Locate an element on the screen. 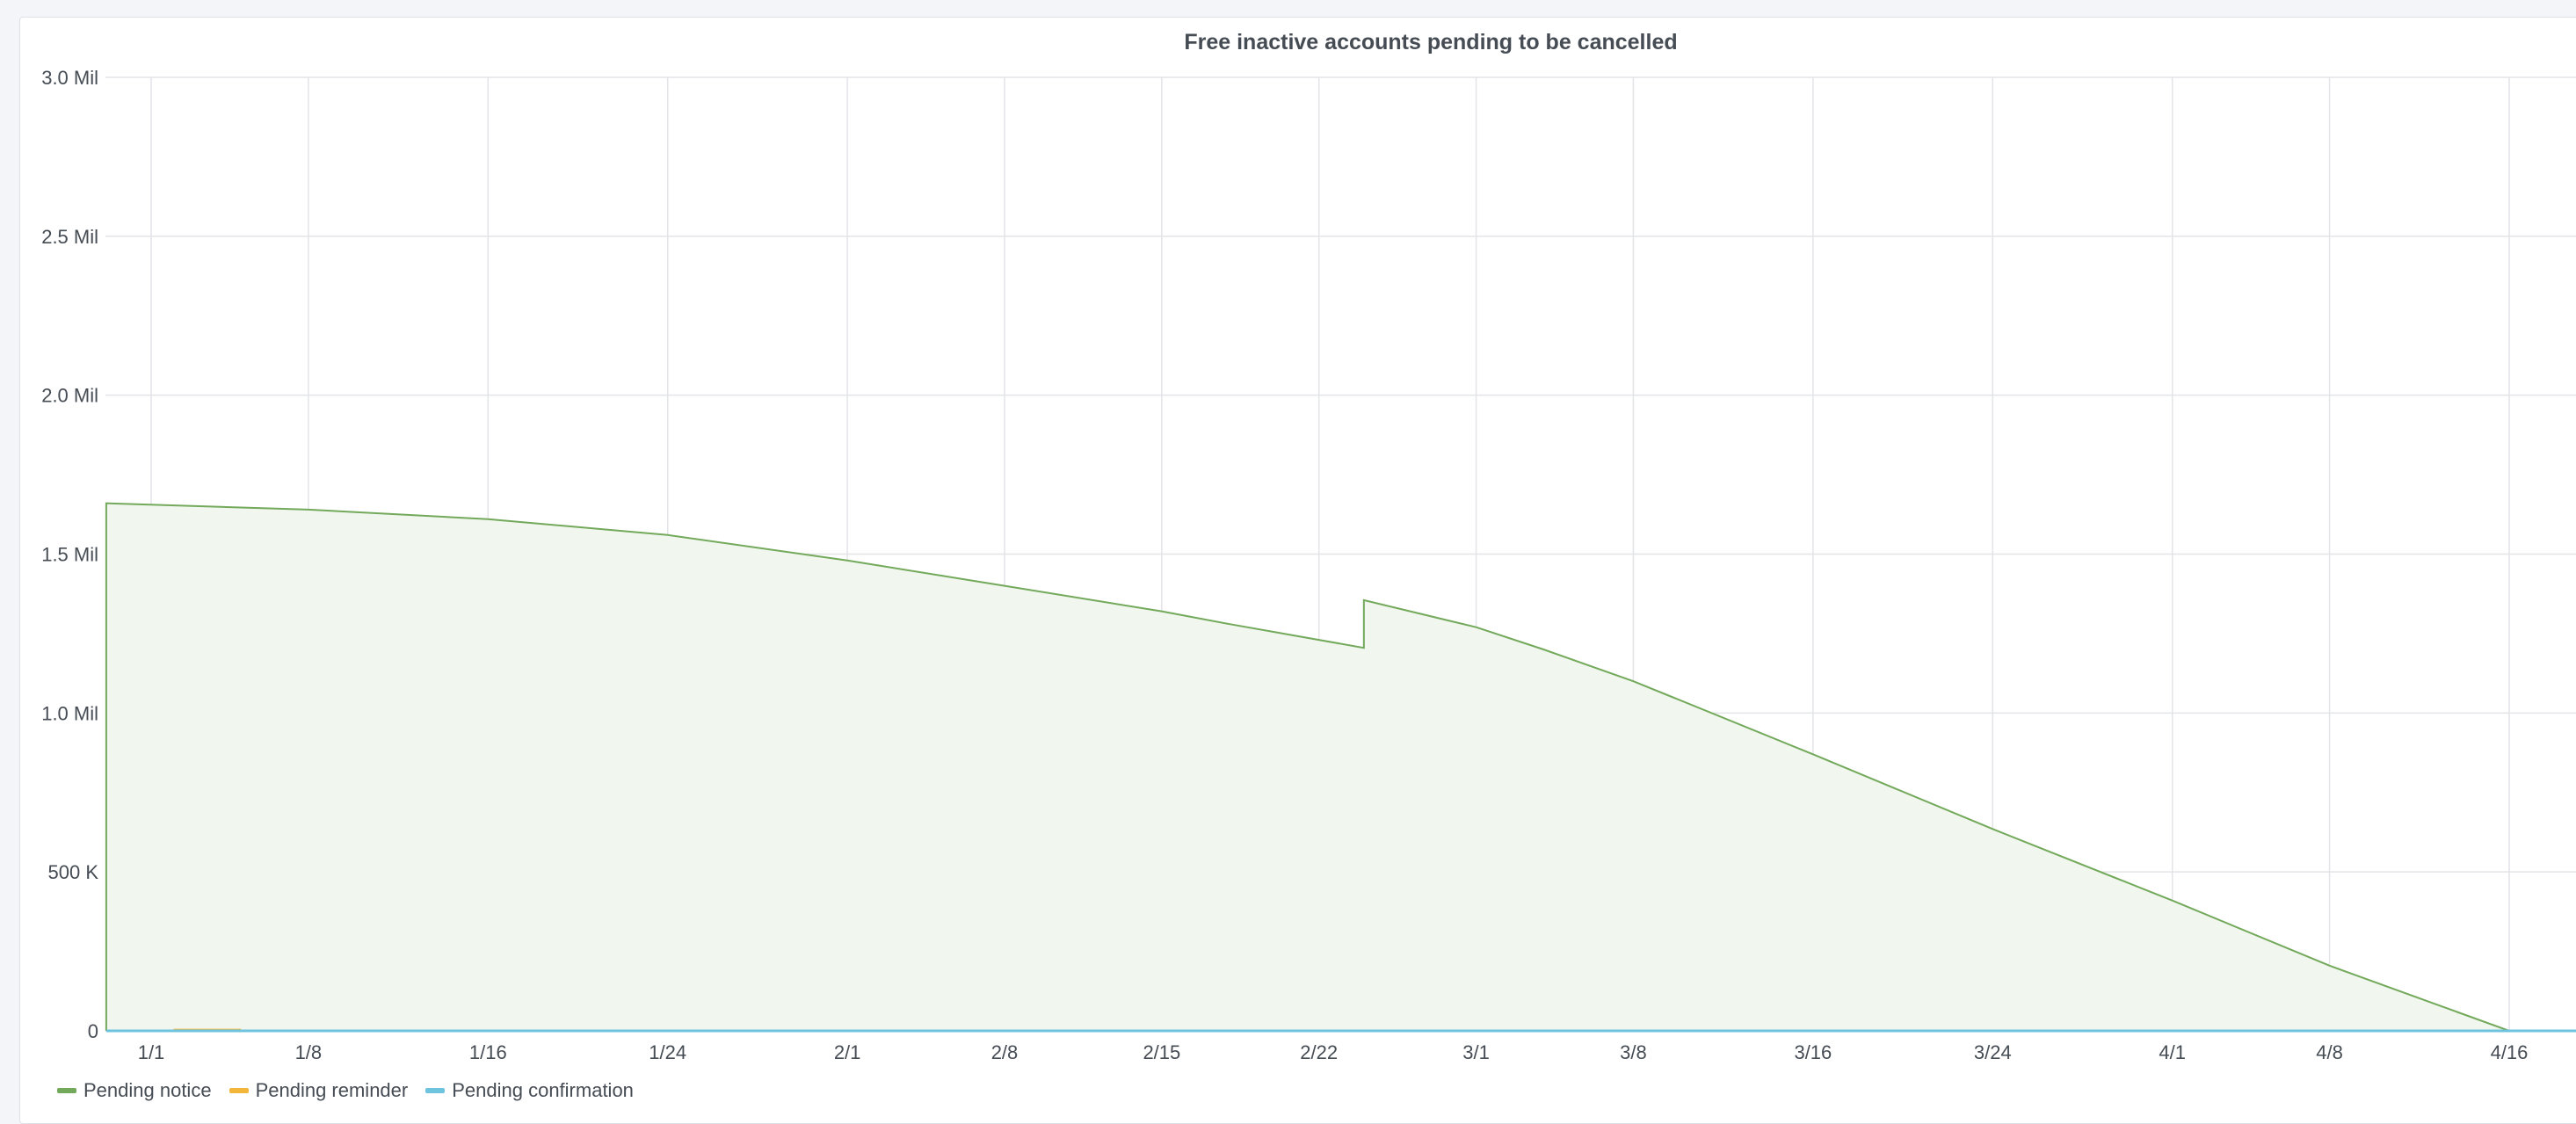 Image resolution: width=2576 pixels, height=1124 pixels. x-tick-label: 3/1 is located at coordinates (1476, 1052).